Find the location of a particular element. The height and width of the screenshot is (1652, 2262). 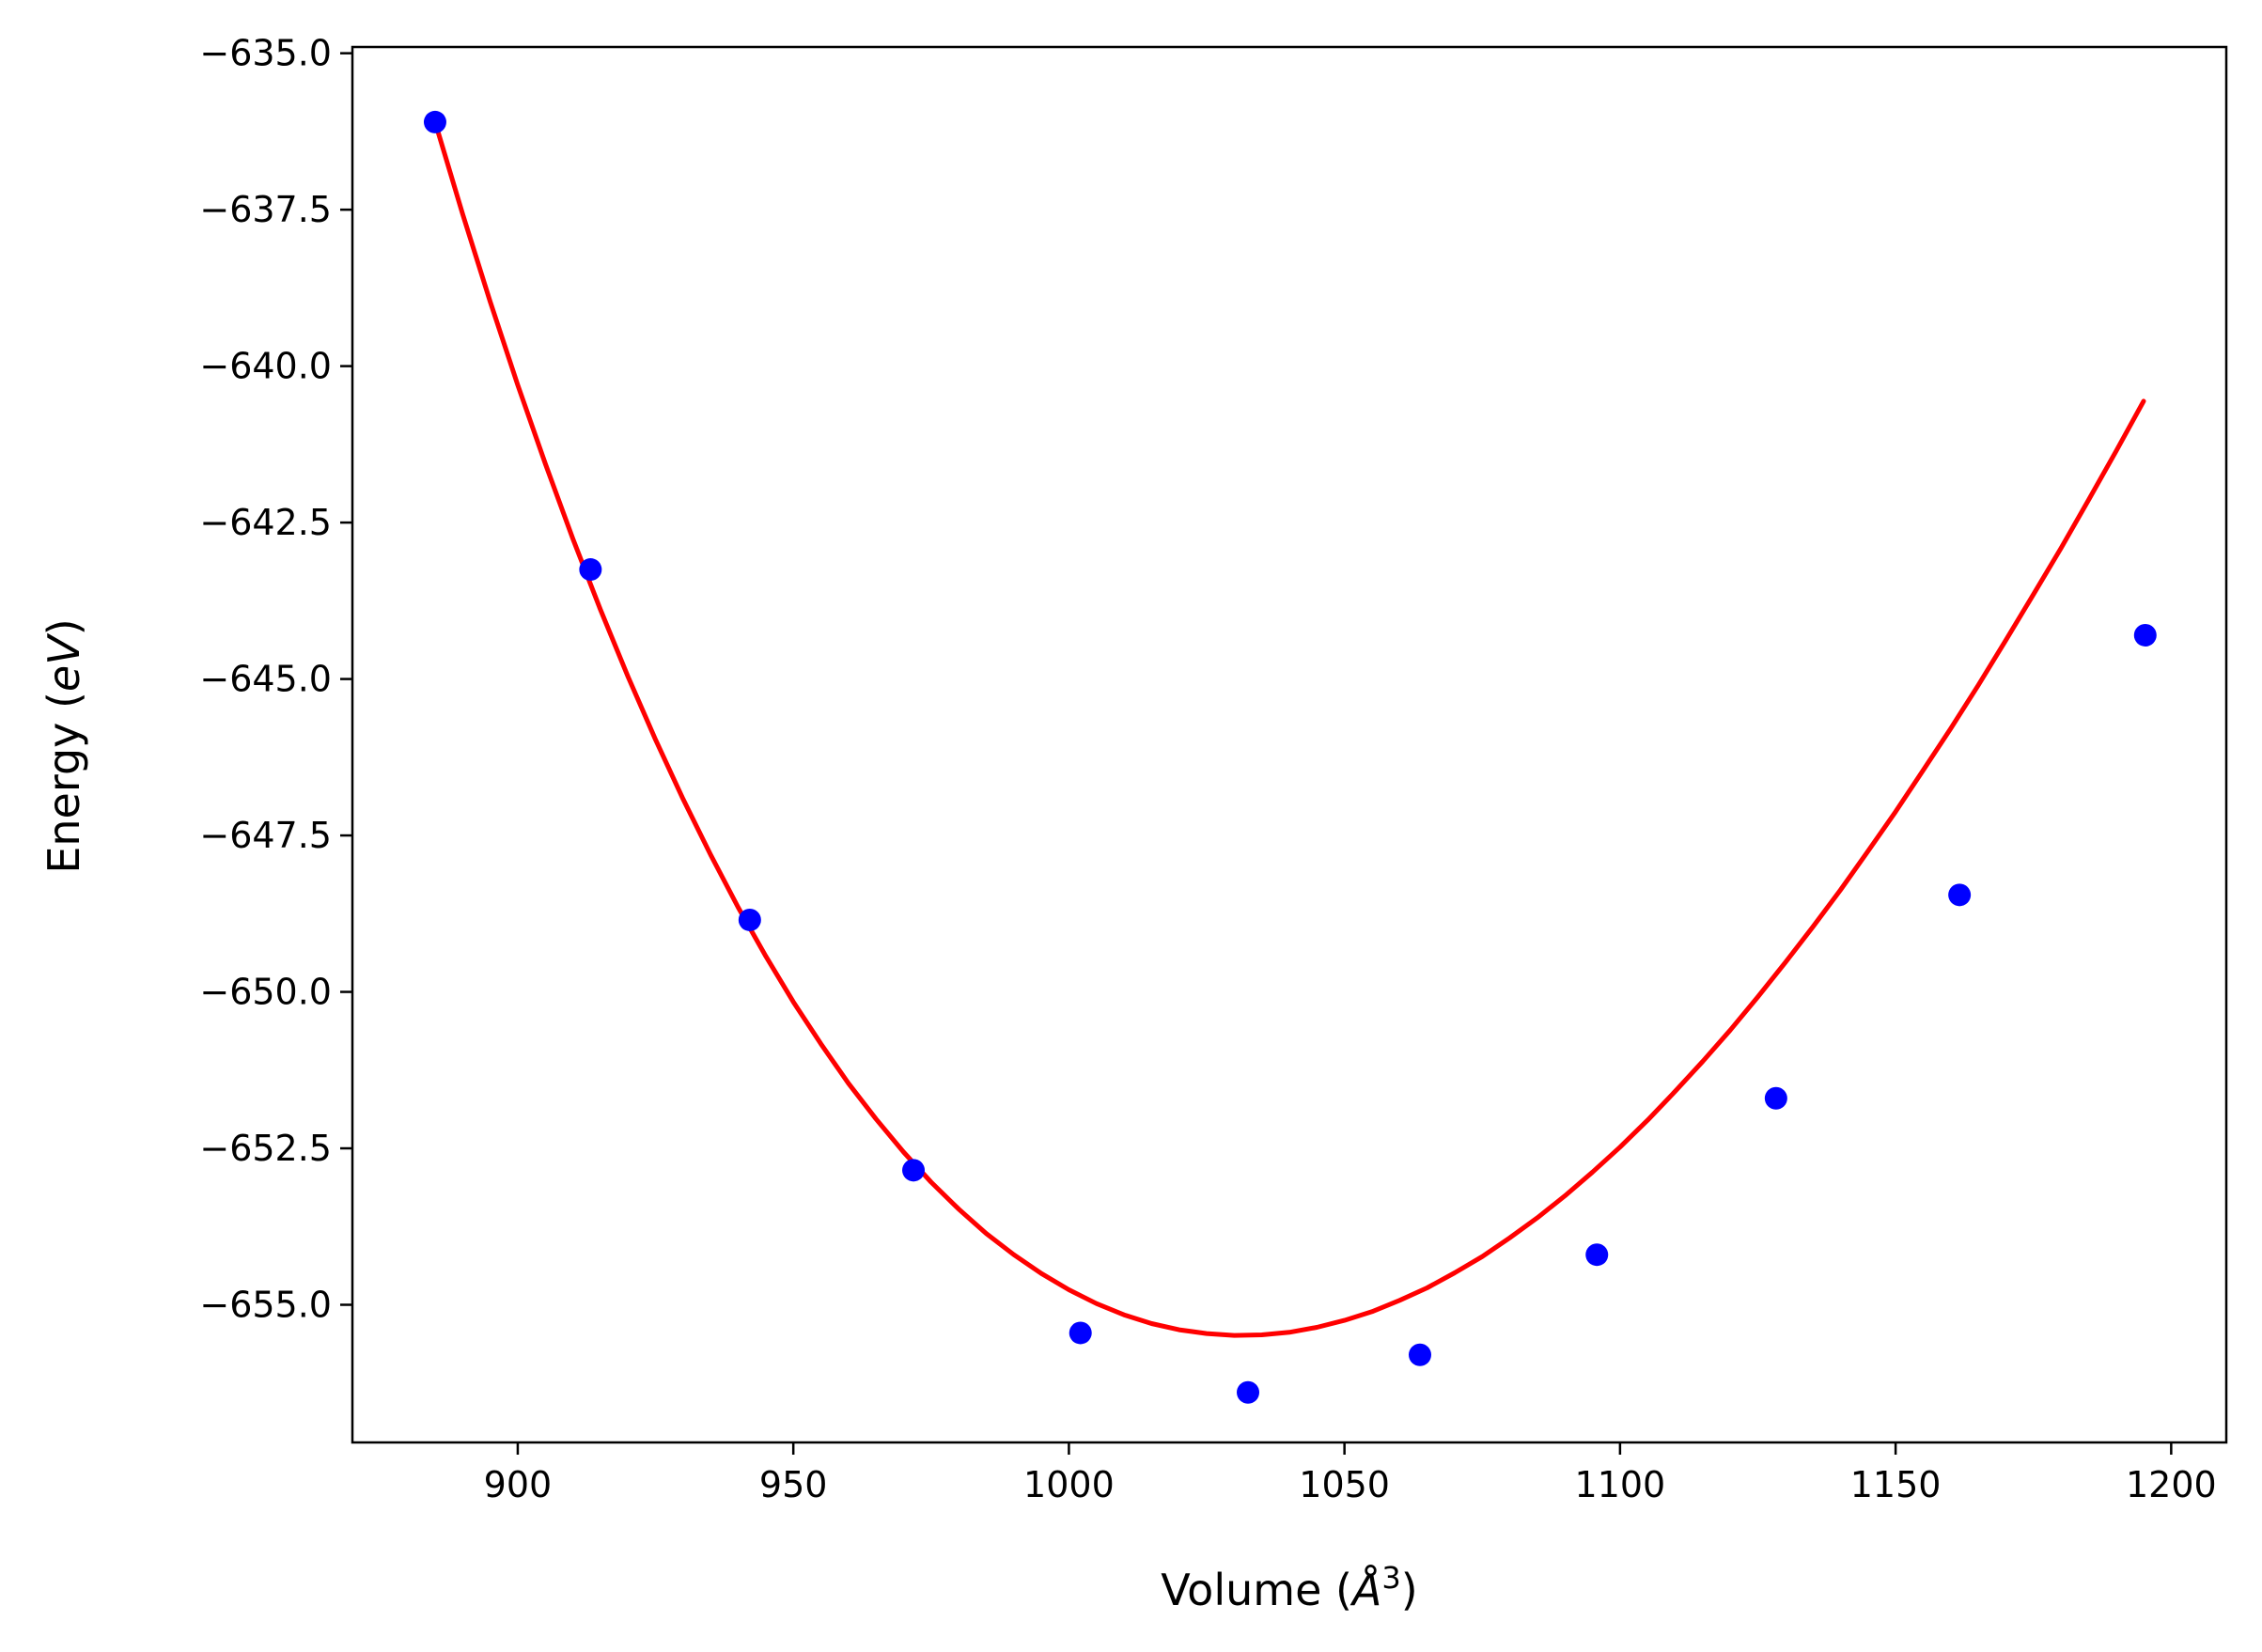

y-tick-label: −652.5 is located at coordinates (265, 1148).